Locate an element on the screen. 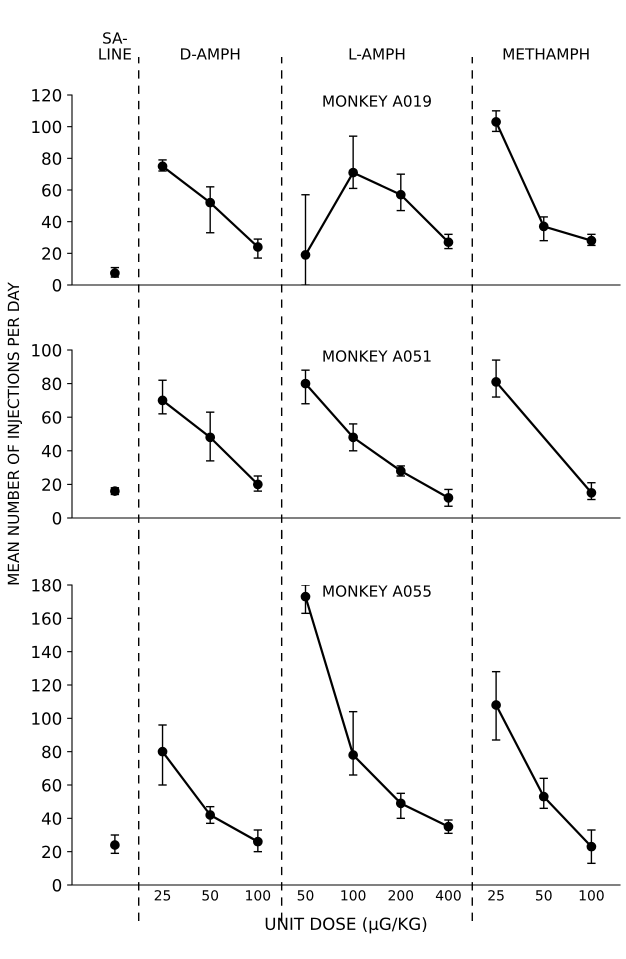  text: D-AMPH is located at coordinates (210, 54).